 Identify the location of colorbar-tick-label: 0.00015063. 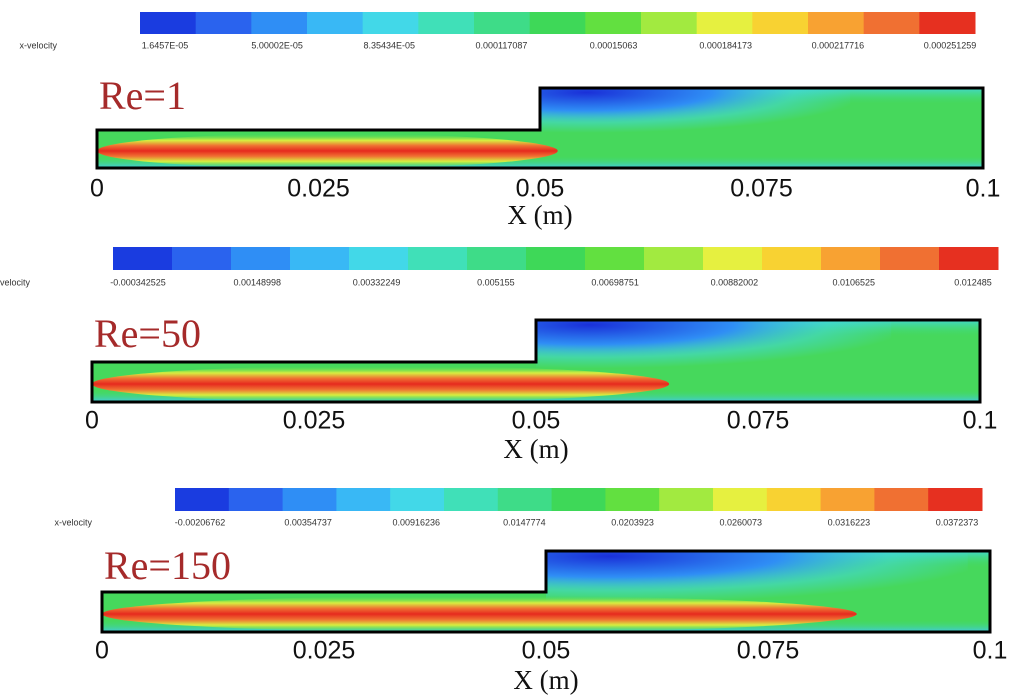
(614, 45).